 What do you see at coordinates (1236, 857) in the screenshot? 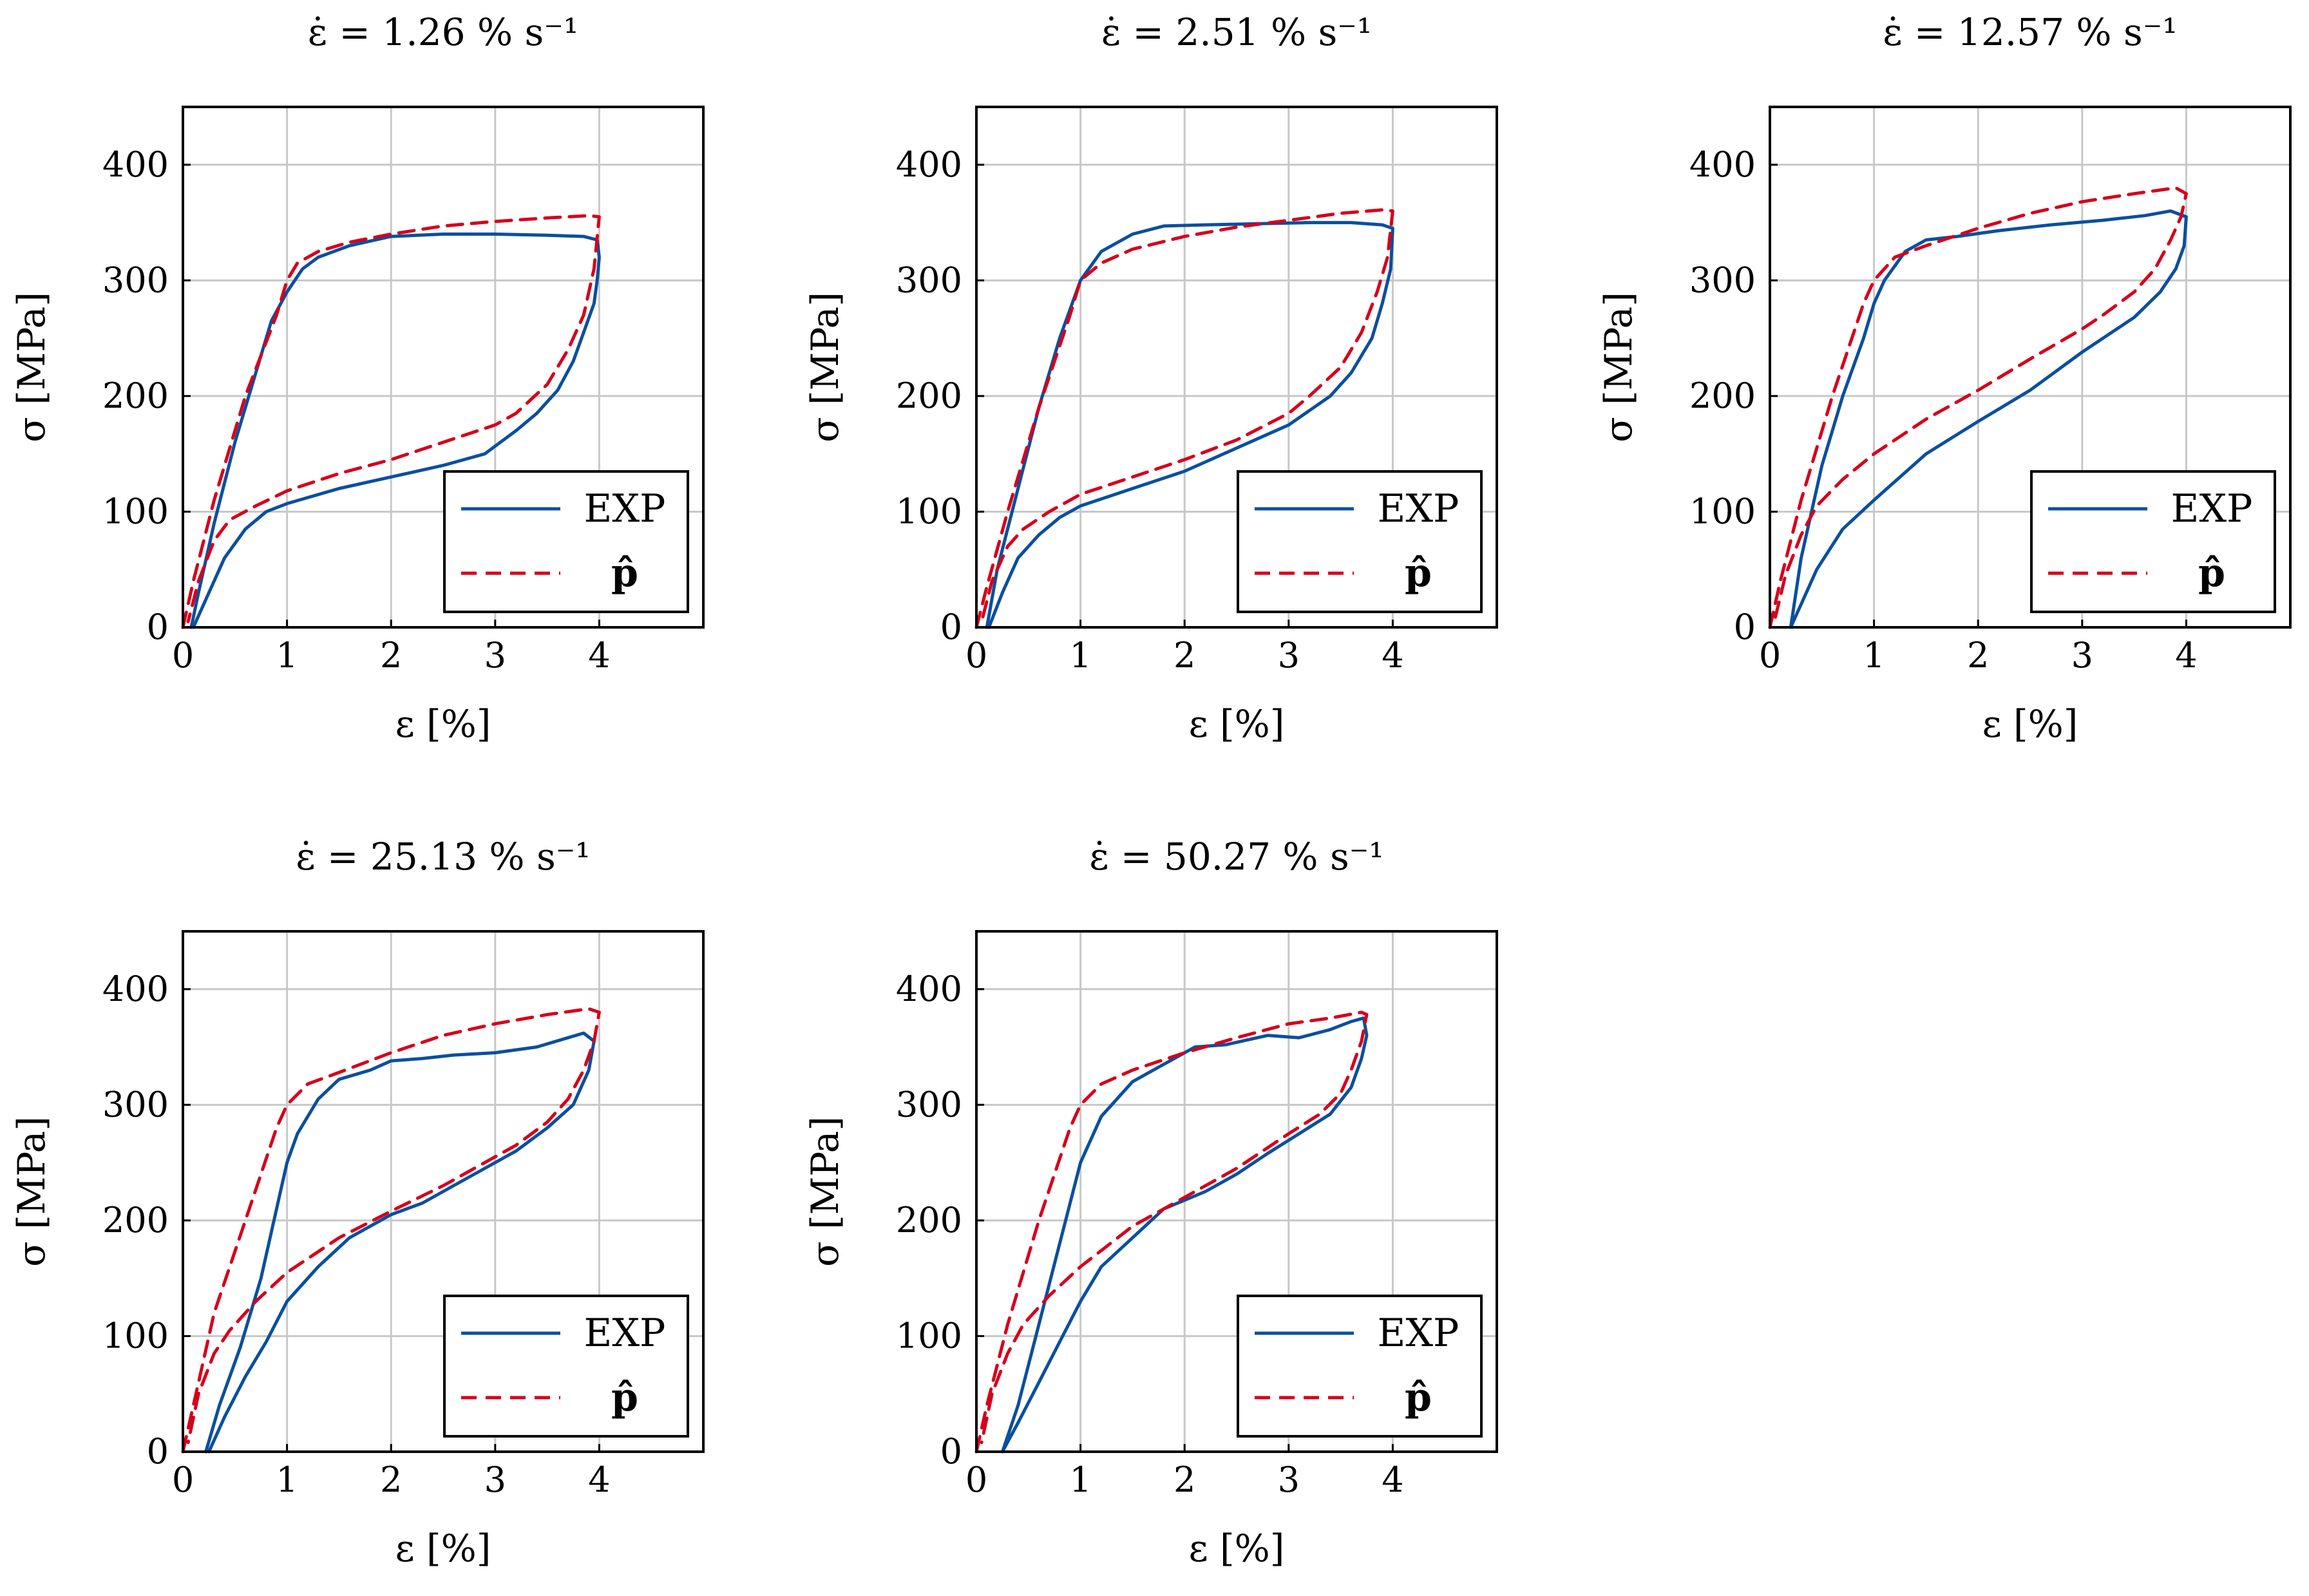
I see `chart-title: ε̇ = 50.27 % s⁻¹` at bounding box center [1236, 857].